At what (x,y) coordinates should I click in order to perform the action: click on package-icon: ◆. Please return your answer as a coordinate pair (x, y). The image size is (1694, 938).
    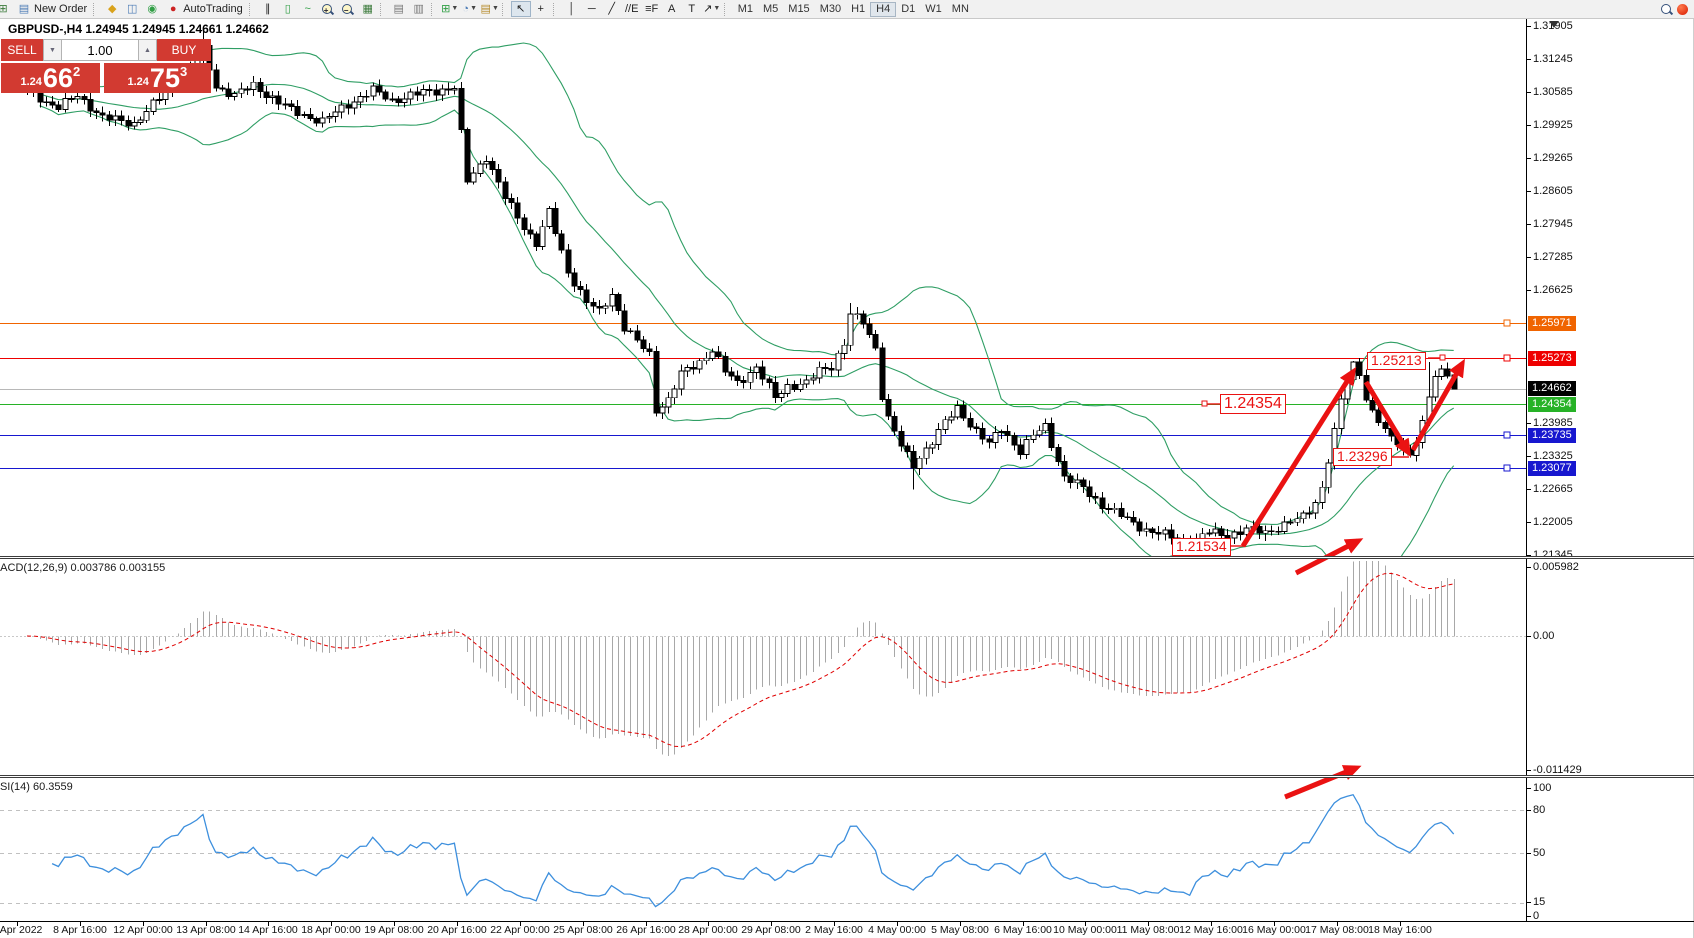
    Looking at the image, I should click on (112, 9).